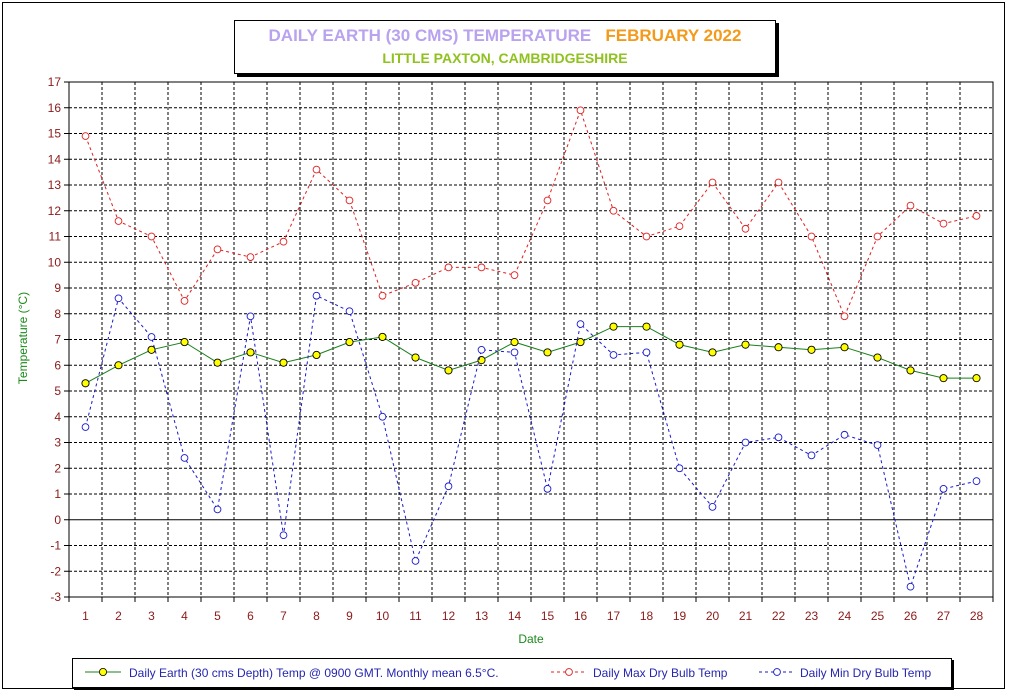  I want to click on y-tick-label: 17, so click(55, 82).